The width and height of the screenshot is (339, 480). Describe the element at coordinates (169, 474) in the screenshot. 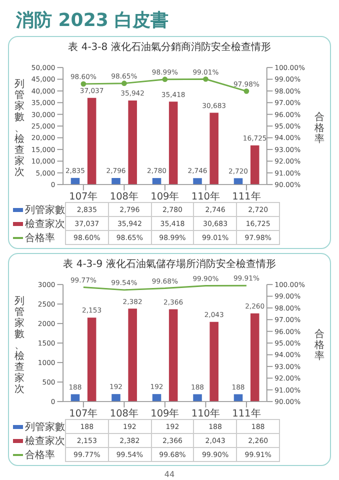

I see `text: 44` at that location.